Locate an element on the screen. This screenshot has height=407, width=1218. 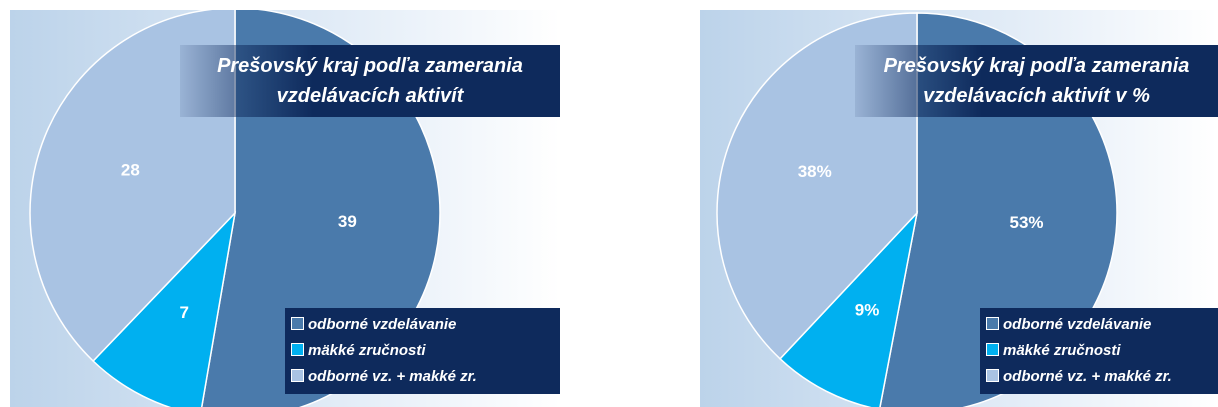
data-label: 39 is located at coordinates (347, 221).